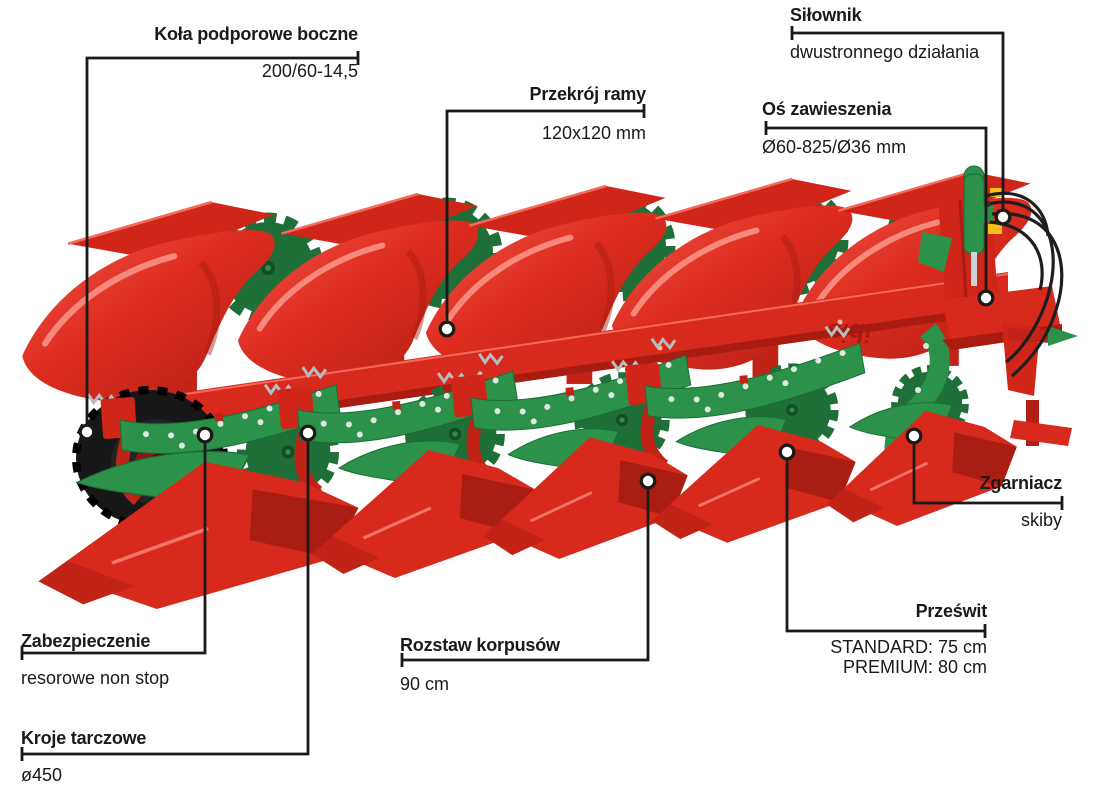 The image size is (1095, 803). Describe the element at coordinates (914, 667) in the screenshot. I see `callout-value: PREMIUM: 80 cm` at that location.